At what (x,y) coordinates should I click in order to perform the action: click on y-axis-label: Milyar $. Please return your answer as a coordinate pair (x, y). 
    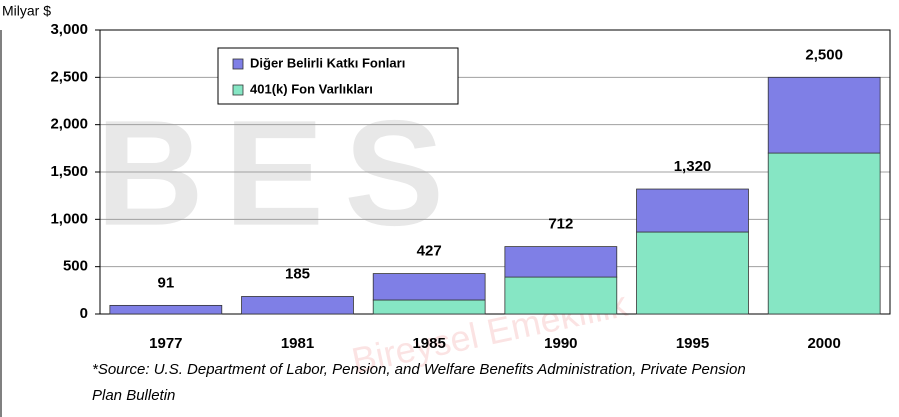
    Looking at the image, I should click on (26, 11).